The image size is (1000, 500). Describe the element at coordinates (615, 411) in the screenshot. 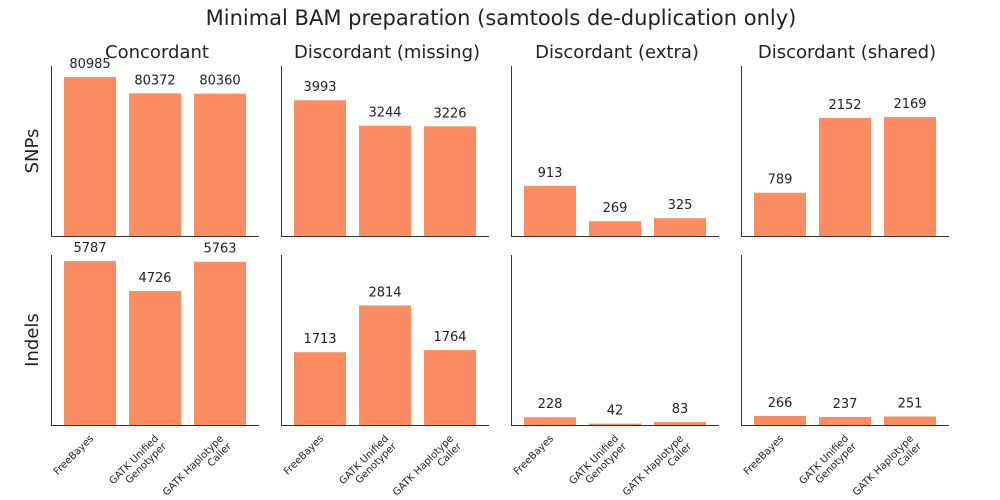

I see `bar-value-label: 42` at that location.